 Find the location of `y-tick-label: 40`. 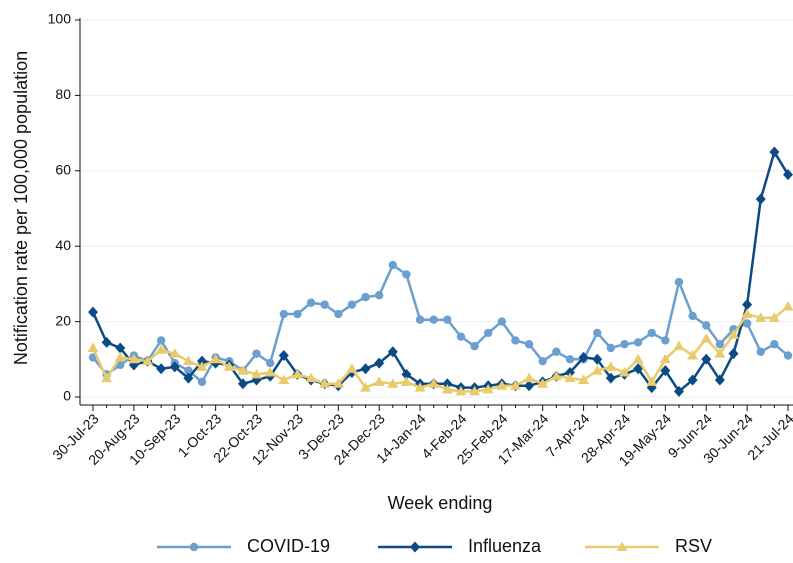

y-tick-label: 40 is located at coordinates (63, 245).